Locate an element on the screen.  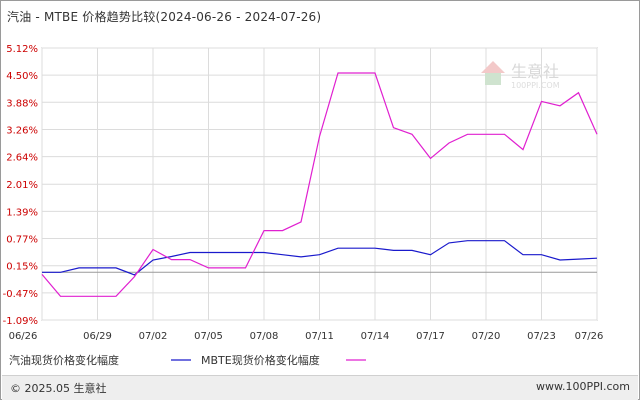
watermark-subtext: 100PPI.COM is located at coordinates (535, 85).